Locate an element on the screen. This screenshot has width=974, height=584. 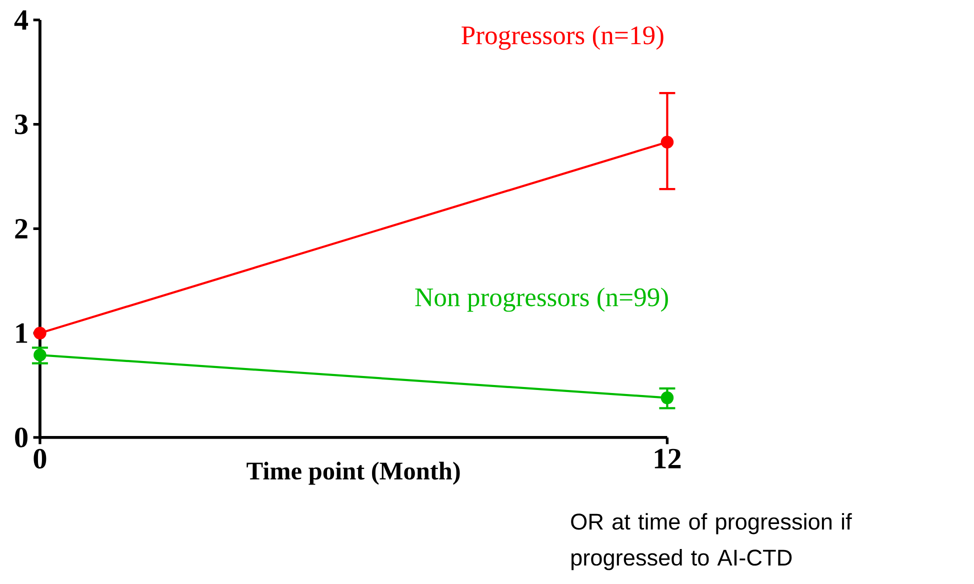
text: Progressors (n=19) is located at coordinates (563, 37).